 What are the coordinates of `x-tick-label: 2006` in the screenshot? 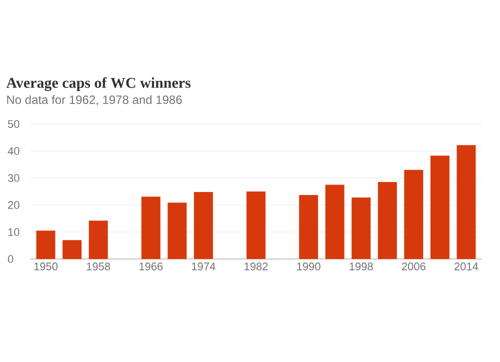 It's located at (414, 266).